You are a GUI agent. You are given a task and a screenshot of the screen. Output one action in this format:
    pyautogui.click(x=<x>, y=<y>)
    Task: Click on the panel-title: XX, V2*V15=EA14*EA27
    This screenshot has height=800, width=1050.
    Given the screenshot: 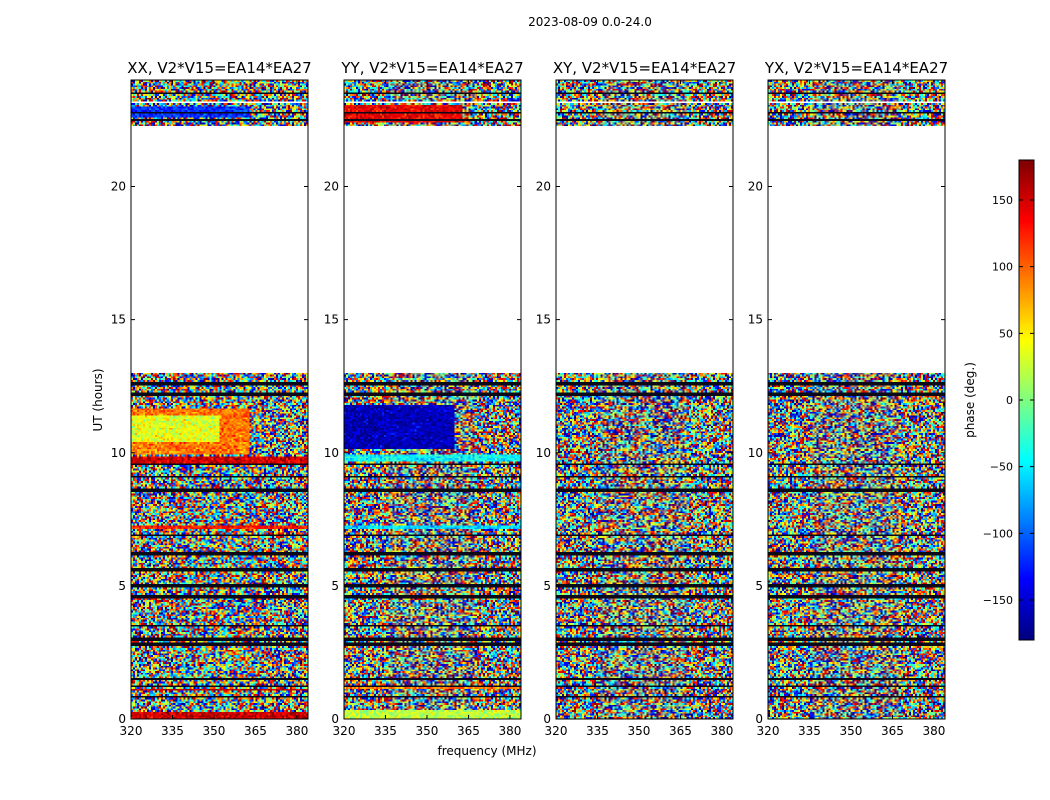 What is the action you would take?
    pyautogui.click(x=219, y=68)
    